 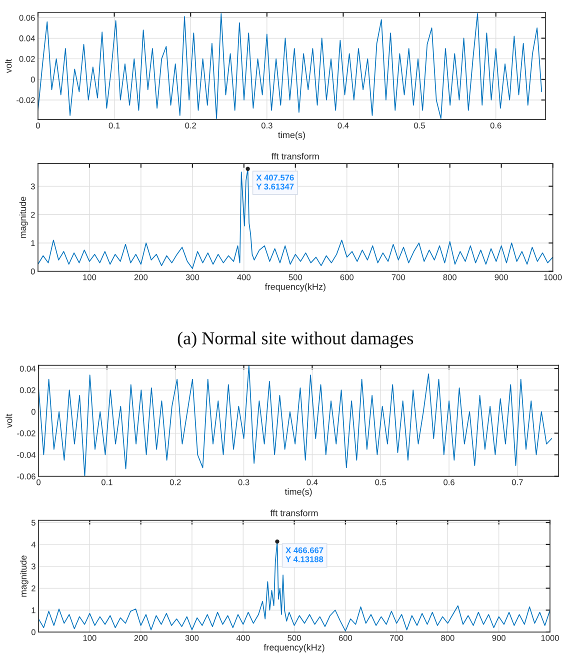 What do you see at coordinates (33, 523) in the screenshot?
I see `y-tick-label: 5` at bounding box center [33, 523].